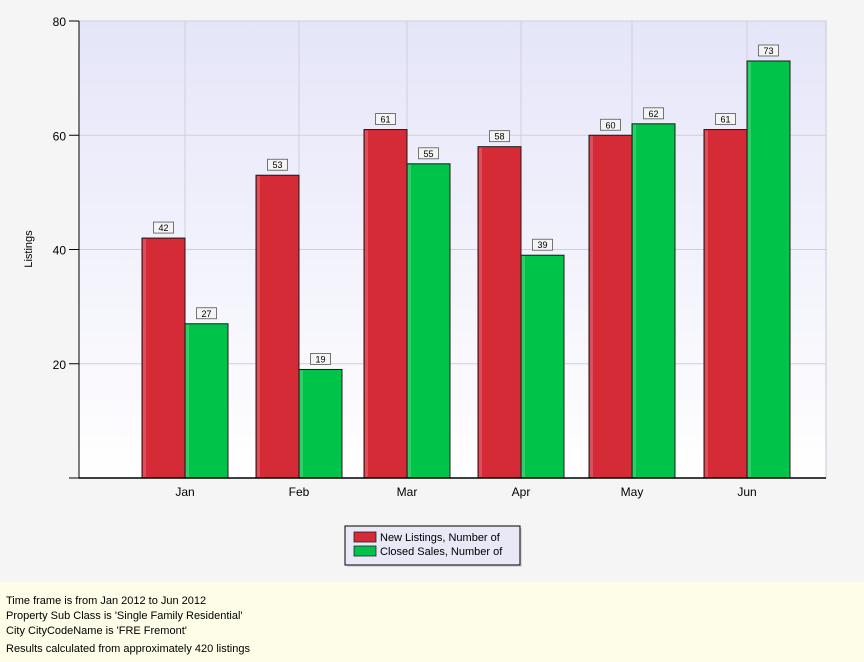  Describe the element at coordinates (60, 365) in the screenshot. I see `y-tick-label: 20` at that location.